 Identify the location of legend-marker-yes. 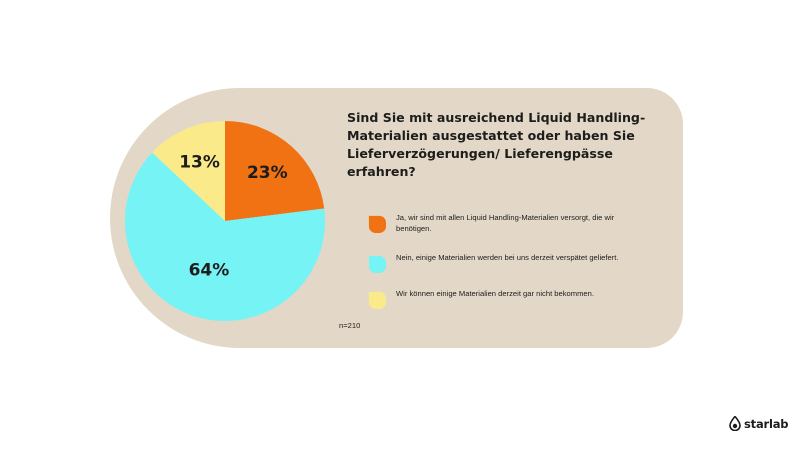
(377, 224).